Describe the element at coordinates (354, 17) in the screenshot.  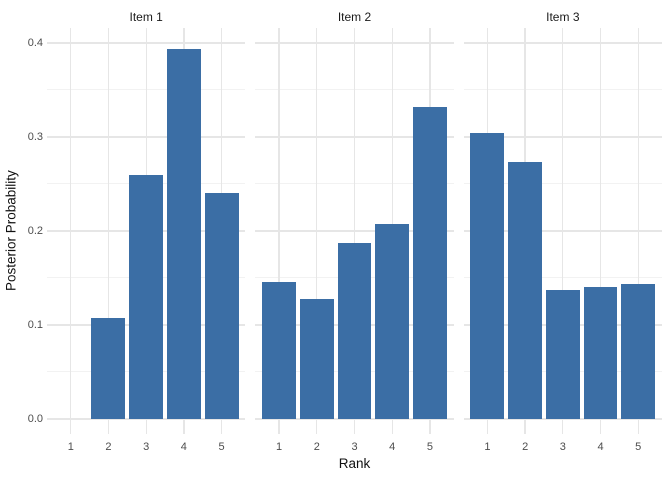
I see `facet-strip-label: Item 2` at that location.